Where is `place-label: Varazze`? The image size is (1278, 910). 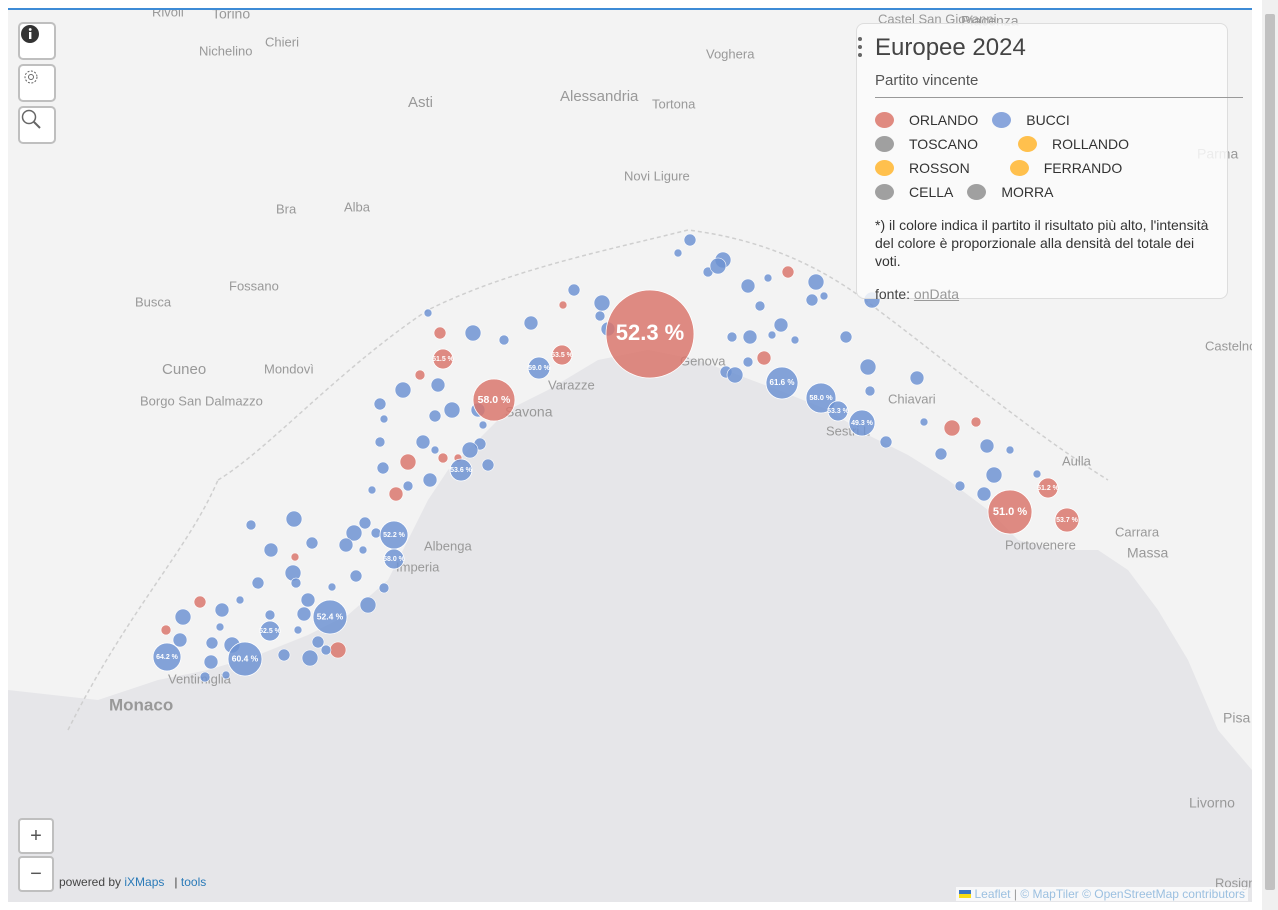 place-label: Varazze is located at coordinates (571, 384).